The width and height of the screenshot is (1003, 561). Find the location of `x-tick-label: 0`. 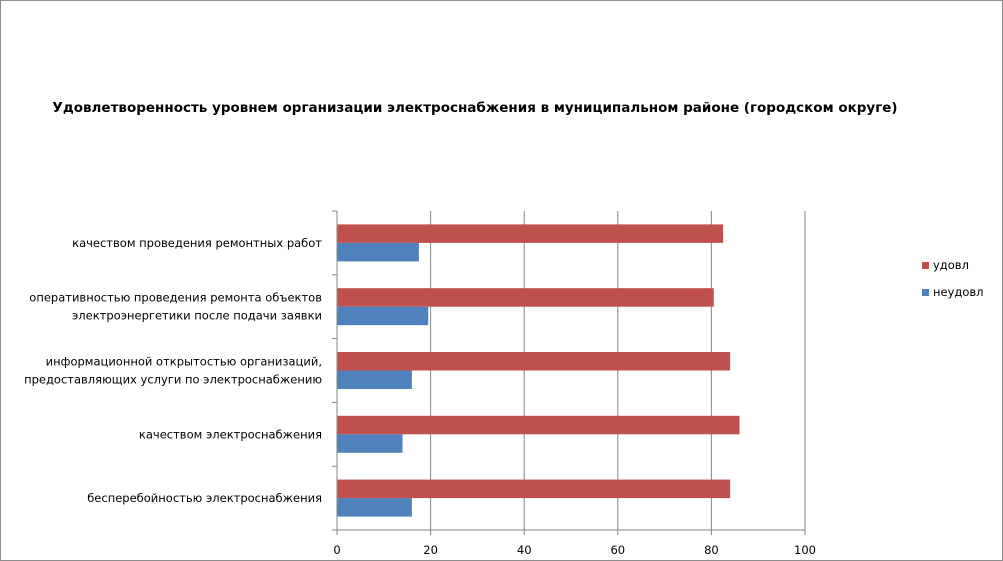

x-tick-label: 0 is located at coordinates (336, 550).